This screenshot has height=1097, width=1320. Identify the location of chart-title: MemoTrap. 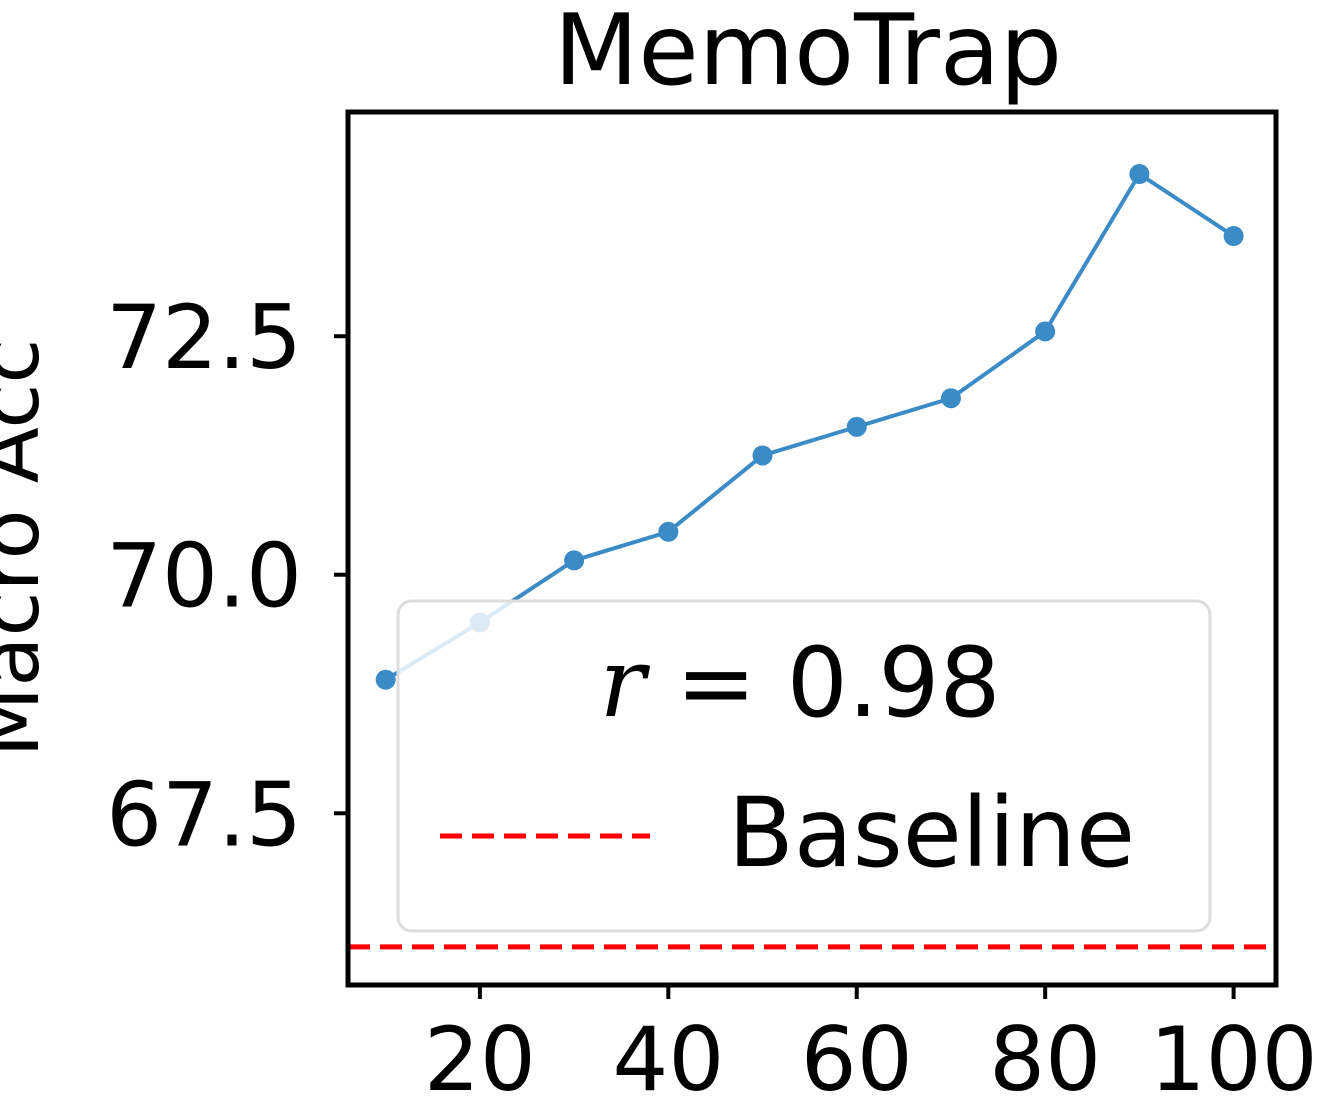
(808, 54).